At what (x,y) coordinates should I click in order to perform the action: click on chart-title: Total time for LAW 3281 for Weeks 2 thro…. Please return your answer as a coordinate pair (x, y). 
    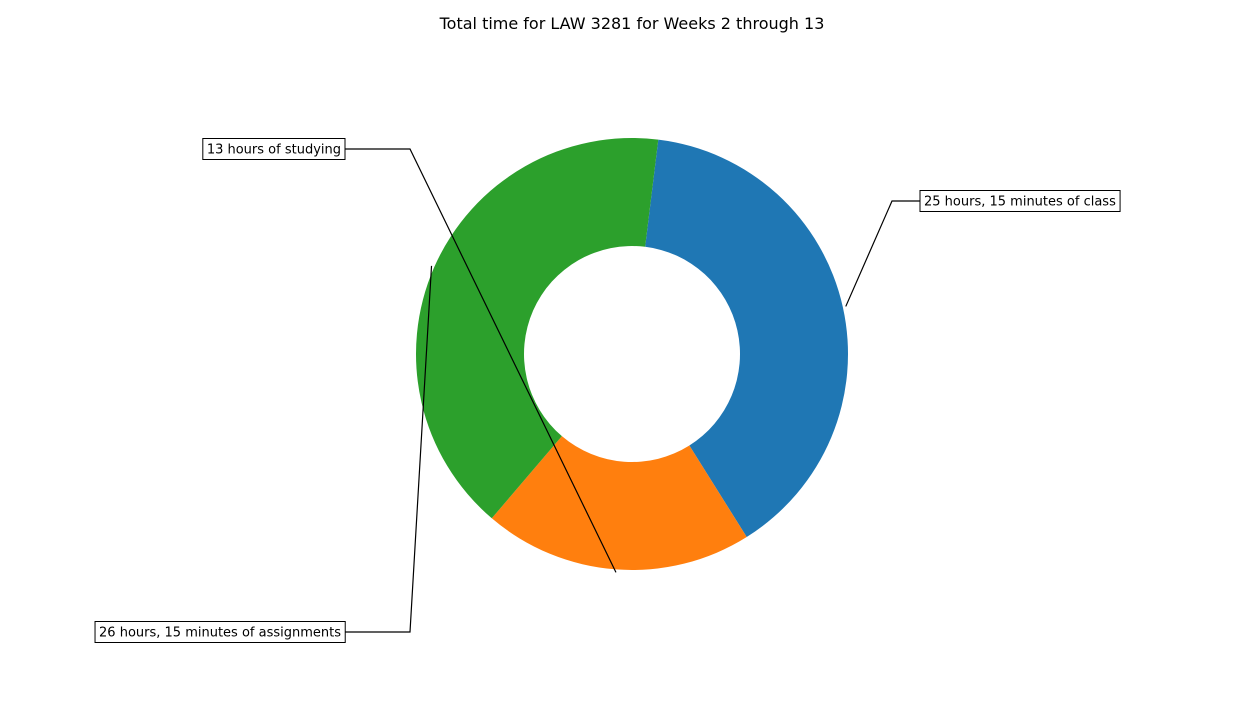
    Looking at the image, I should click on (632, 23).